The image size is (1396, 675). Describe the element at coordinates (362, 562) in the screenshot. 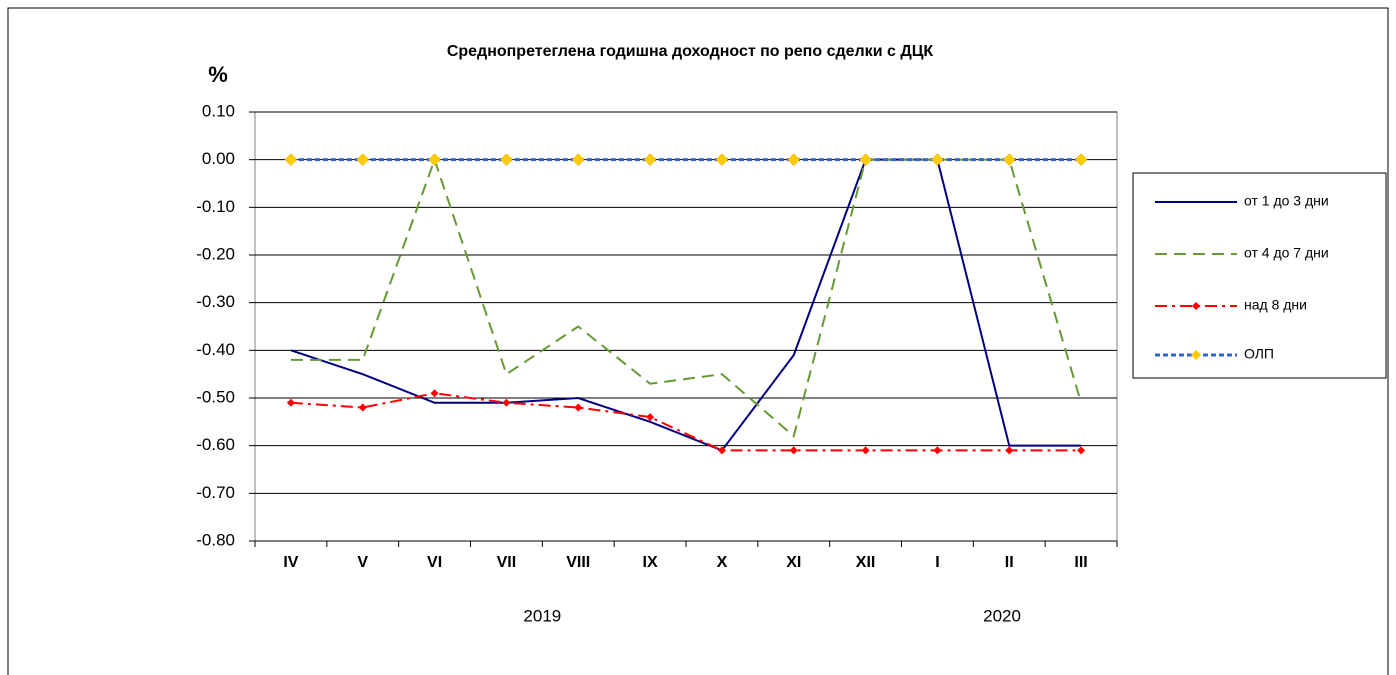

I see `x-tick-label: V` at that location.